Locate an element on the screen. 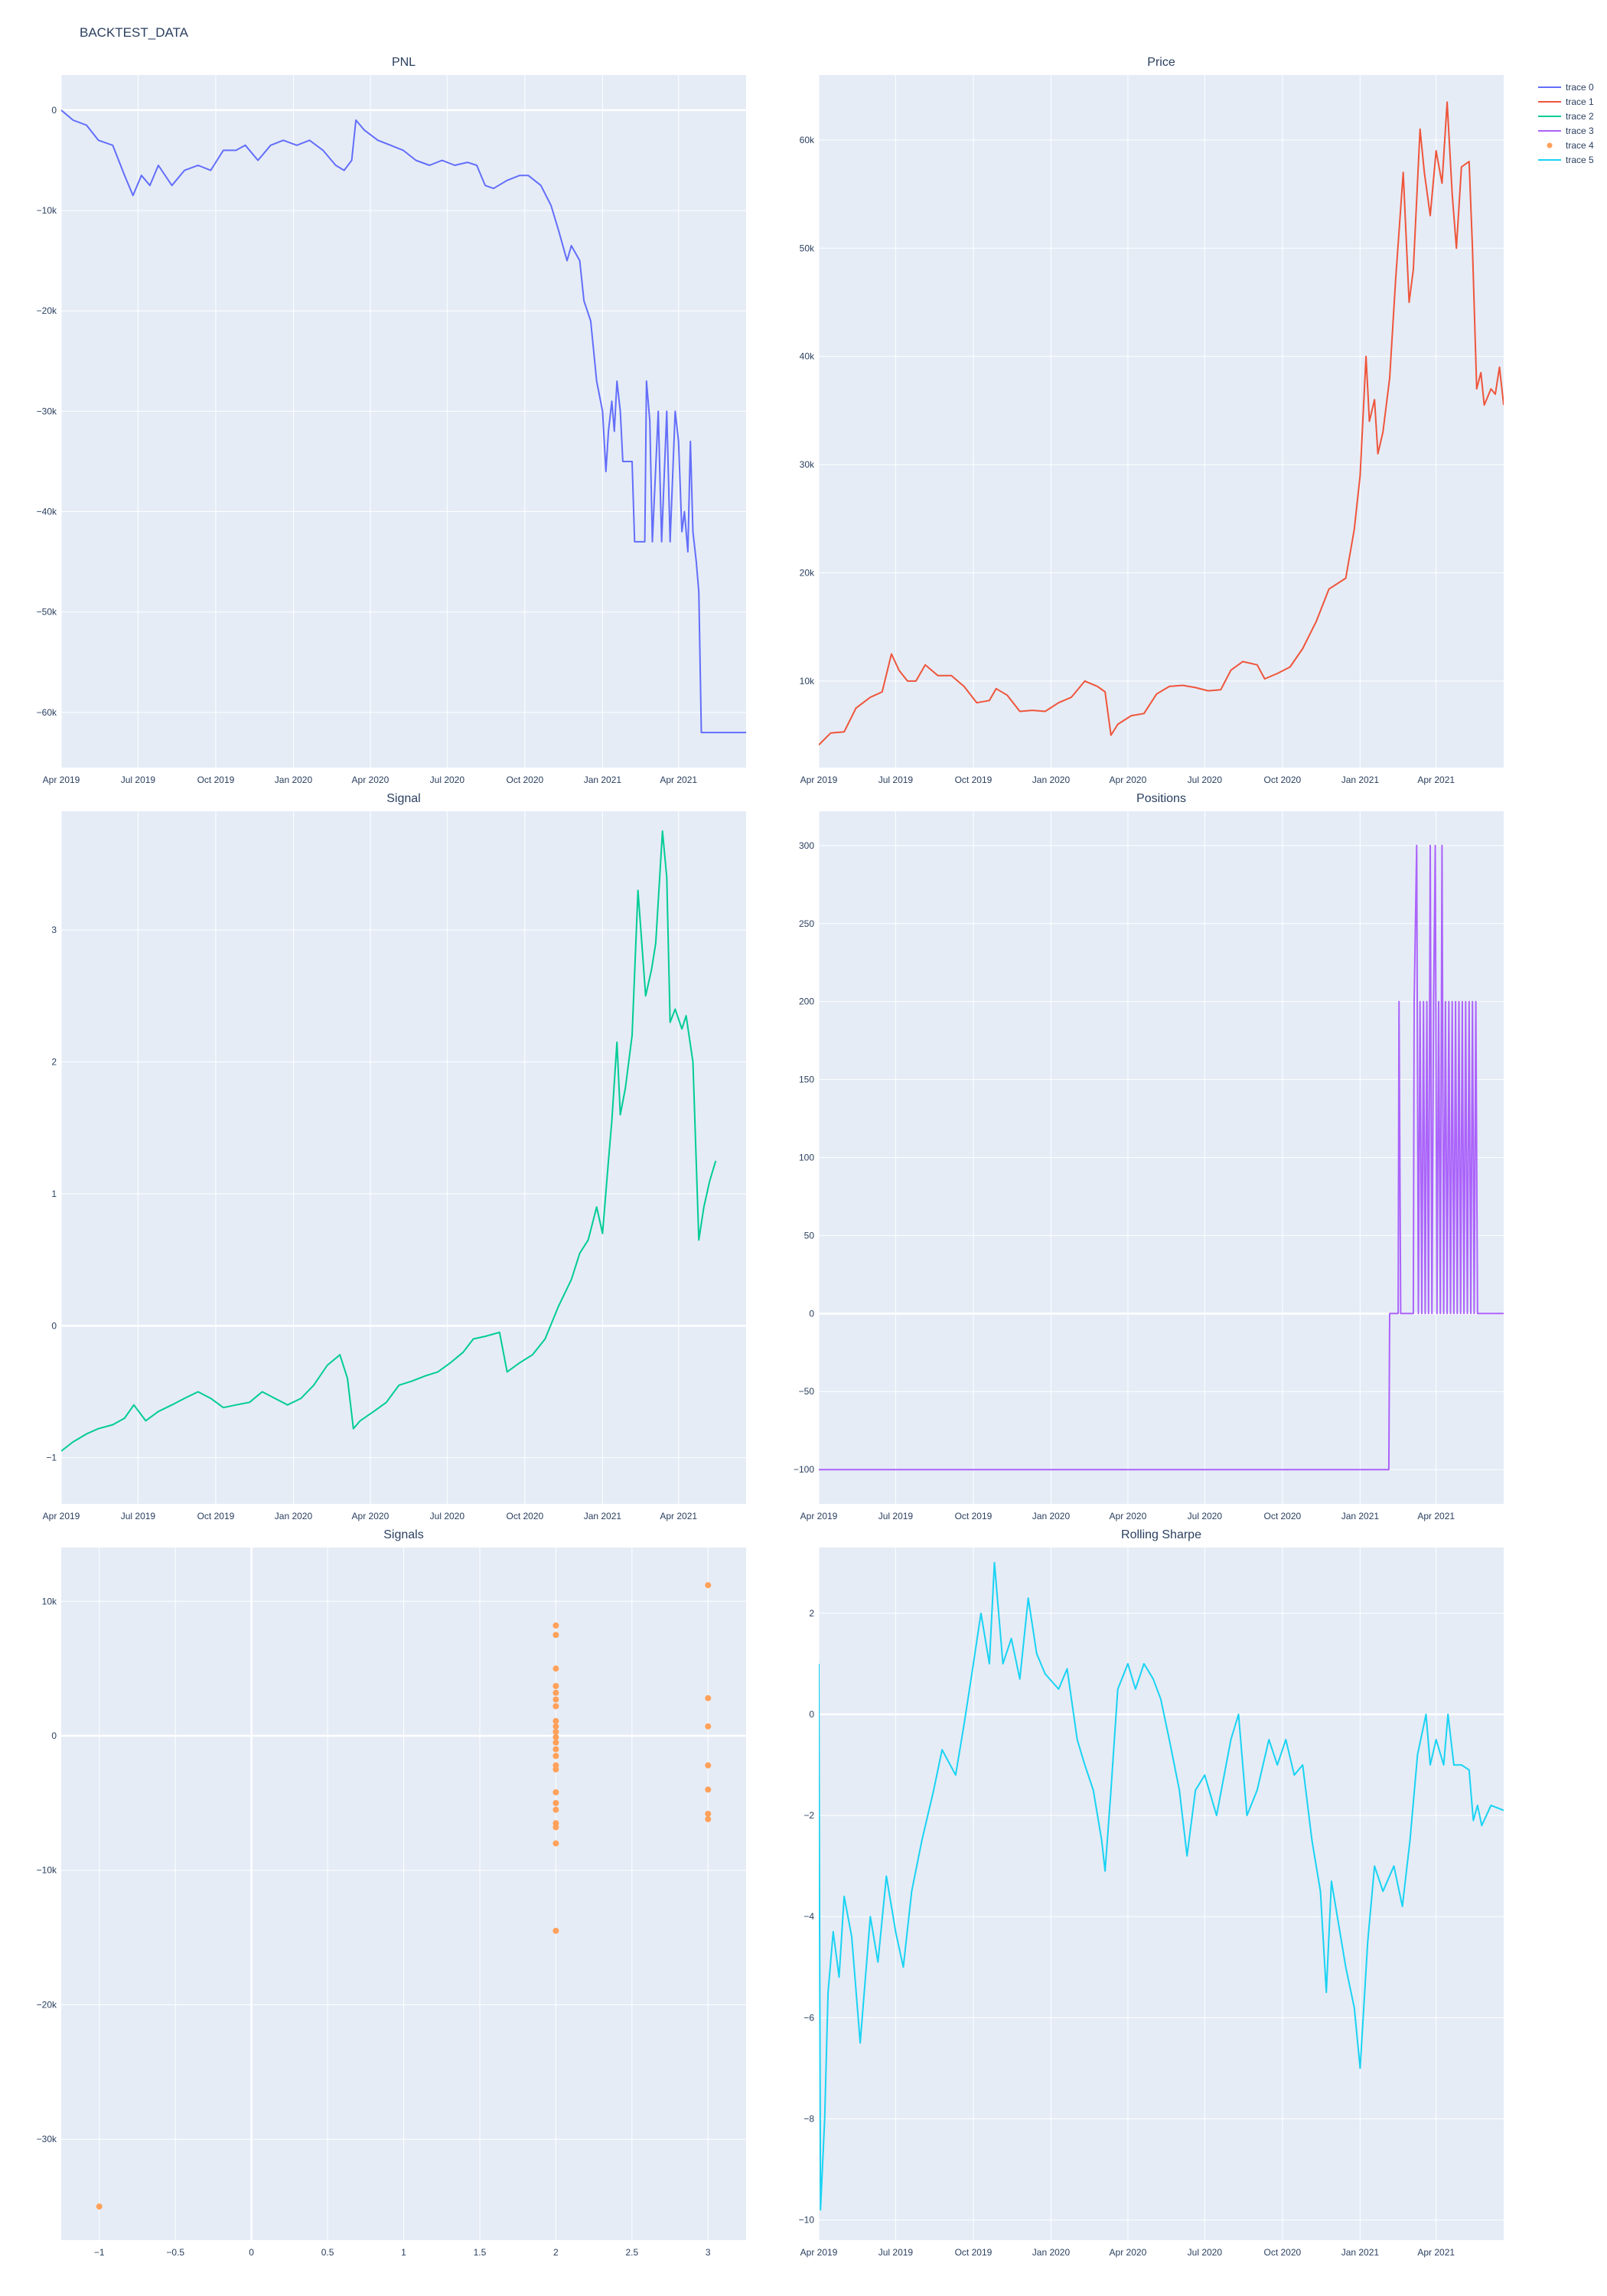  series-line-rolling_sharpe is located at coordinates (1161, 1886).